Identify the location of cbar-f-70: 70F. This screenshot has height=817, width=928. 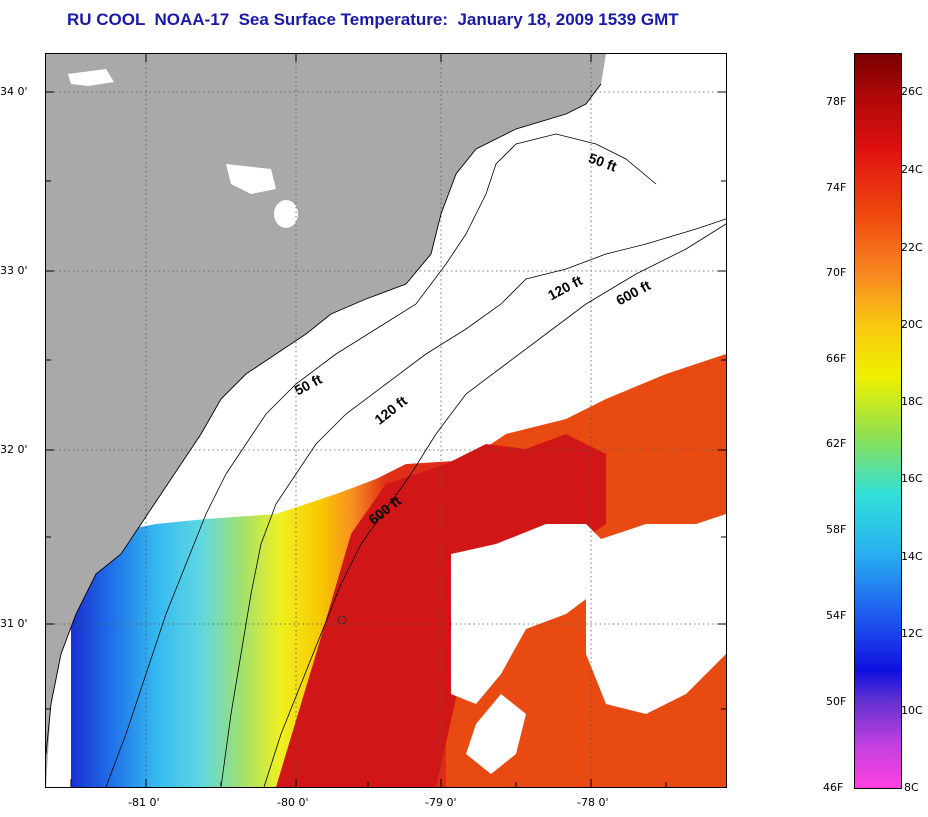
(836, 272).